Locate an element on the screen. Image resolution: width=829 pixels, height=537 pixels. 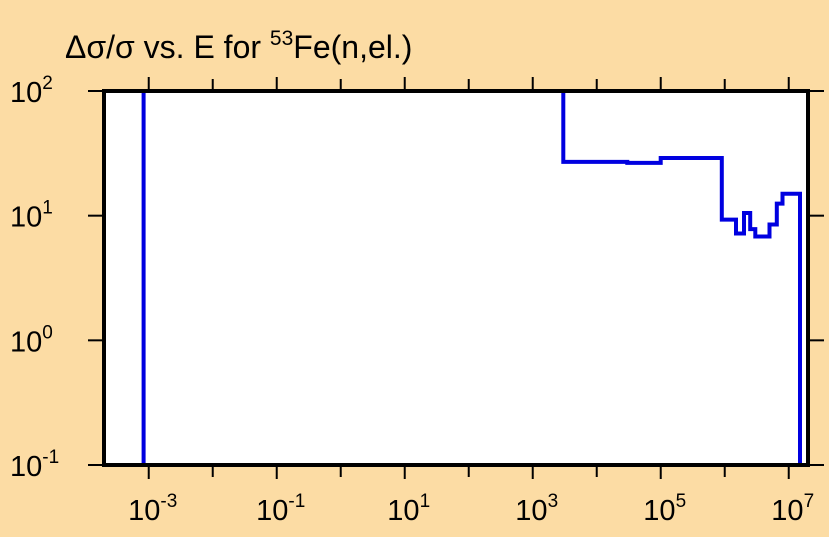
x-tick-label: 10³ is located at coordinates (536, 509).